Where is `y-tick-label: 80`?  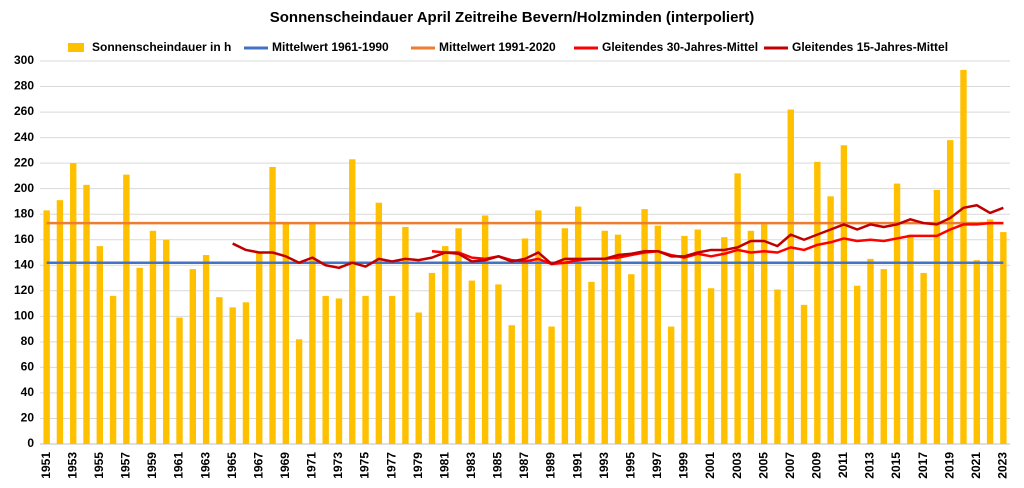 y-tick-label: 80 is located at coordinates (28, 341).